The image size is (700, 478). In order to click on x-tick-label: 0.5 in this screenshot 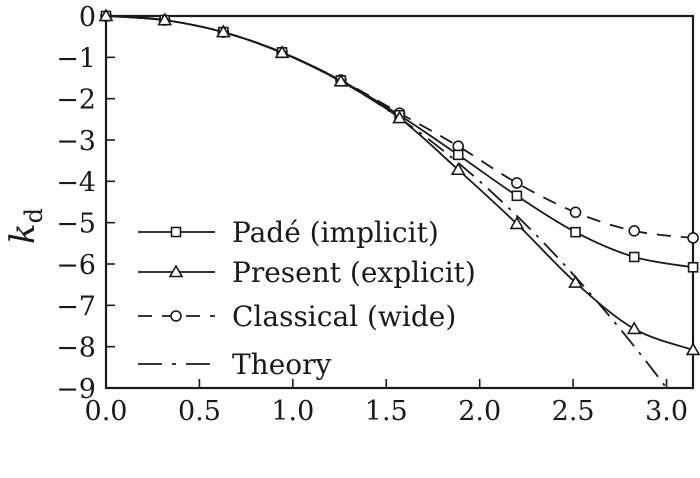, I will do `click(199, 411)`.